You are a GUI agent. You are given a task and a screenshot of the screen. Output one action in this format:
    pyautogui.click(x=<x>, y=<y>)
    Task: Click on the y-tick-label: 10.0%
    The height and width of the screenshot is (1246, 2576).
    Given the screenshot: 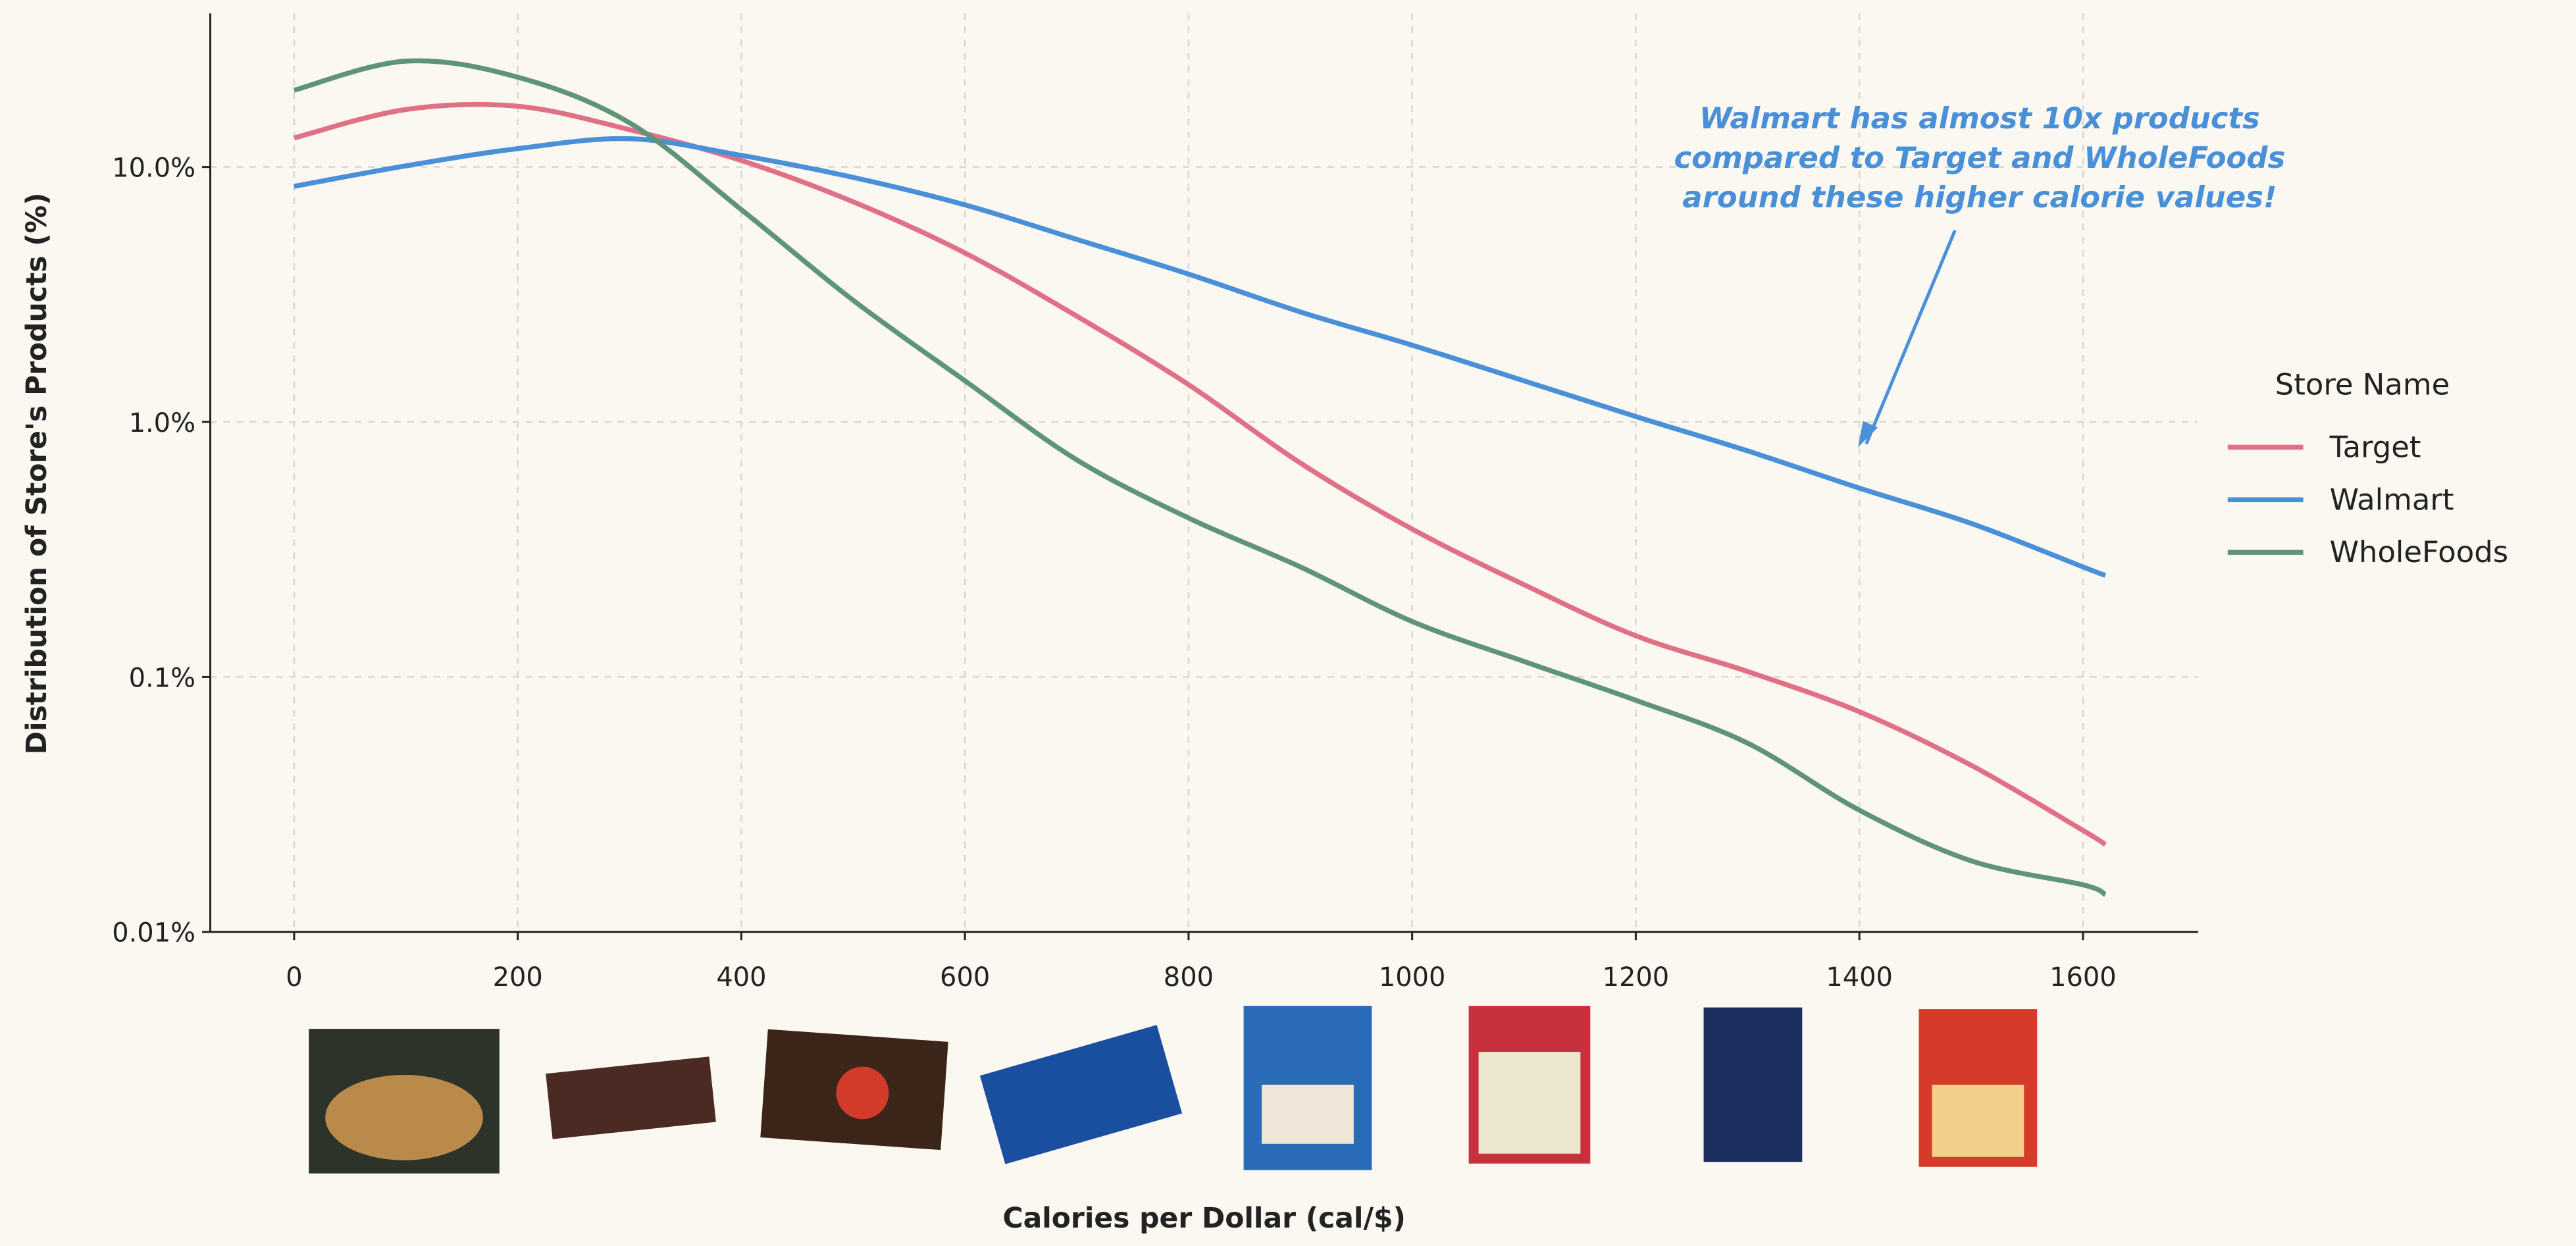 What is the action you would take?
    pyautogui.click(x=153, y=168)
    